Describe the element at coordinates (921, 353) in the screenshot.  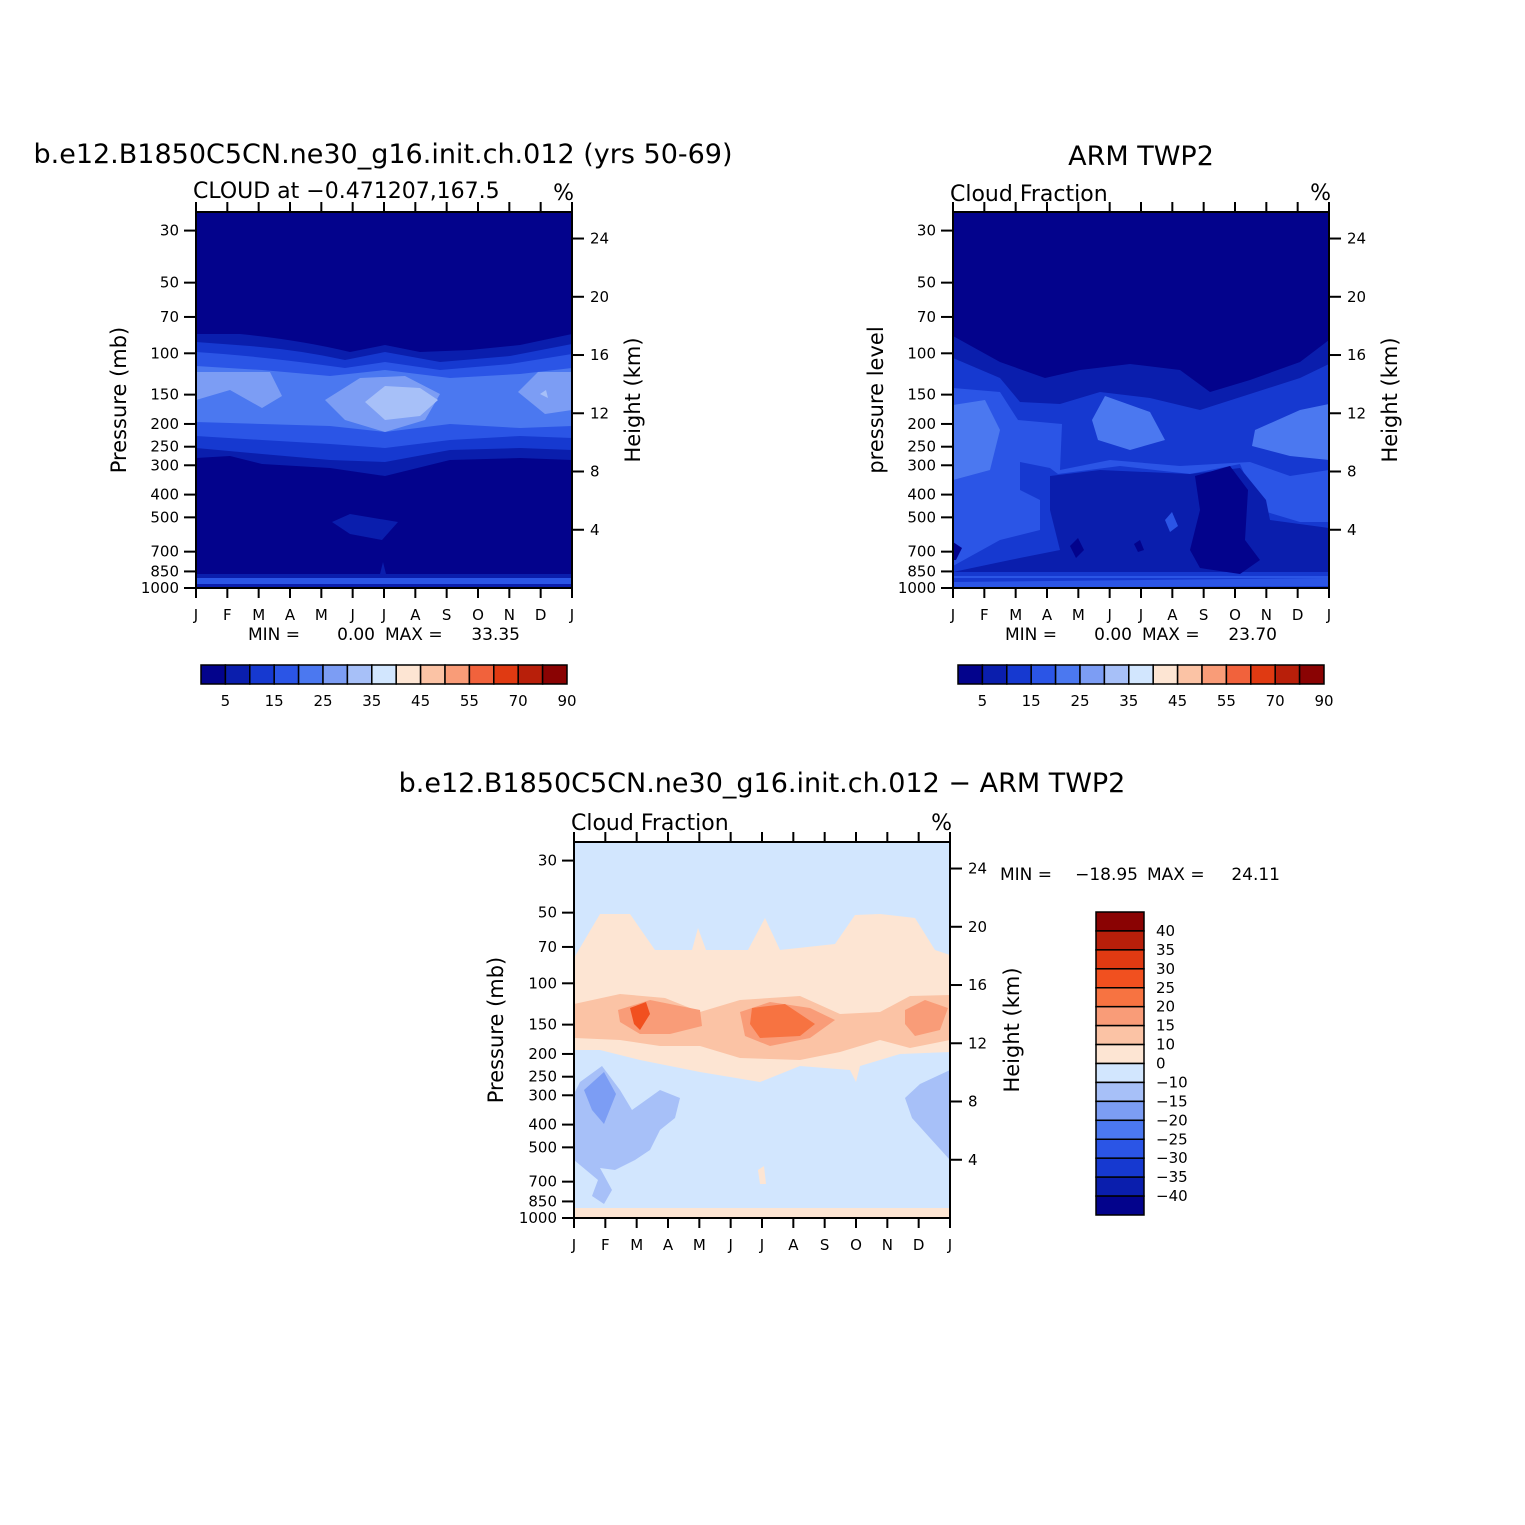
I see `y-tick-label: 100` at that location.